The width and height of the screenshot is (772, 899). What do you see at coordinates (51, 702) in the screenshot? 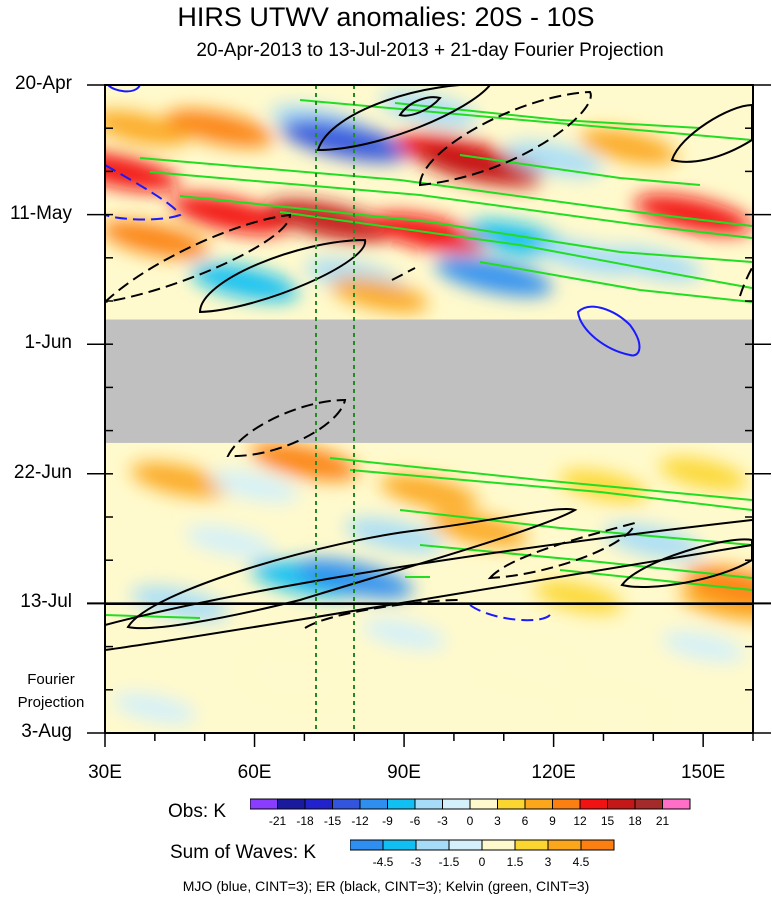
I see `fourier-label-line2: Projection` at bounding box center [51, 702].